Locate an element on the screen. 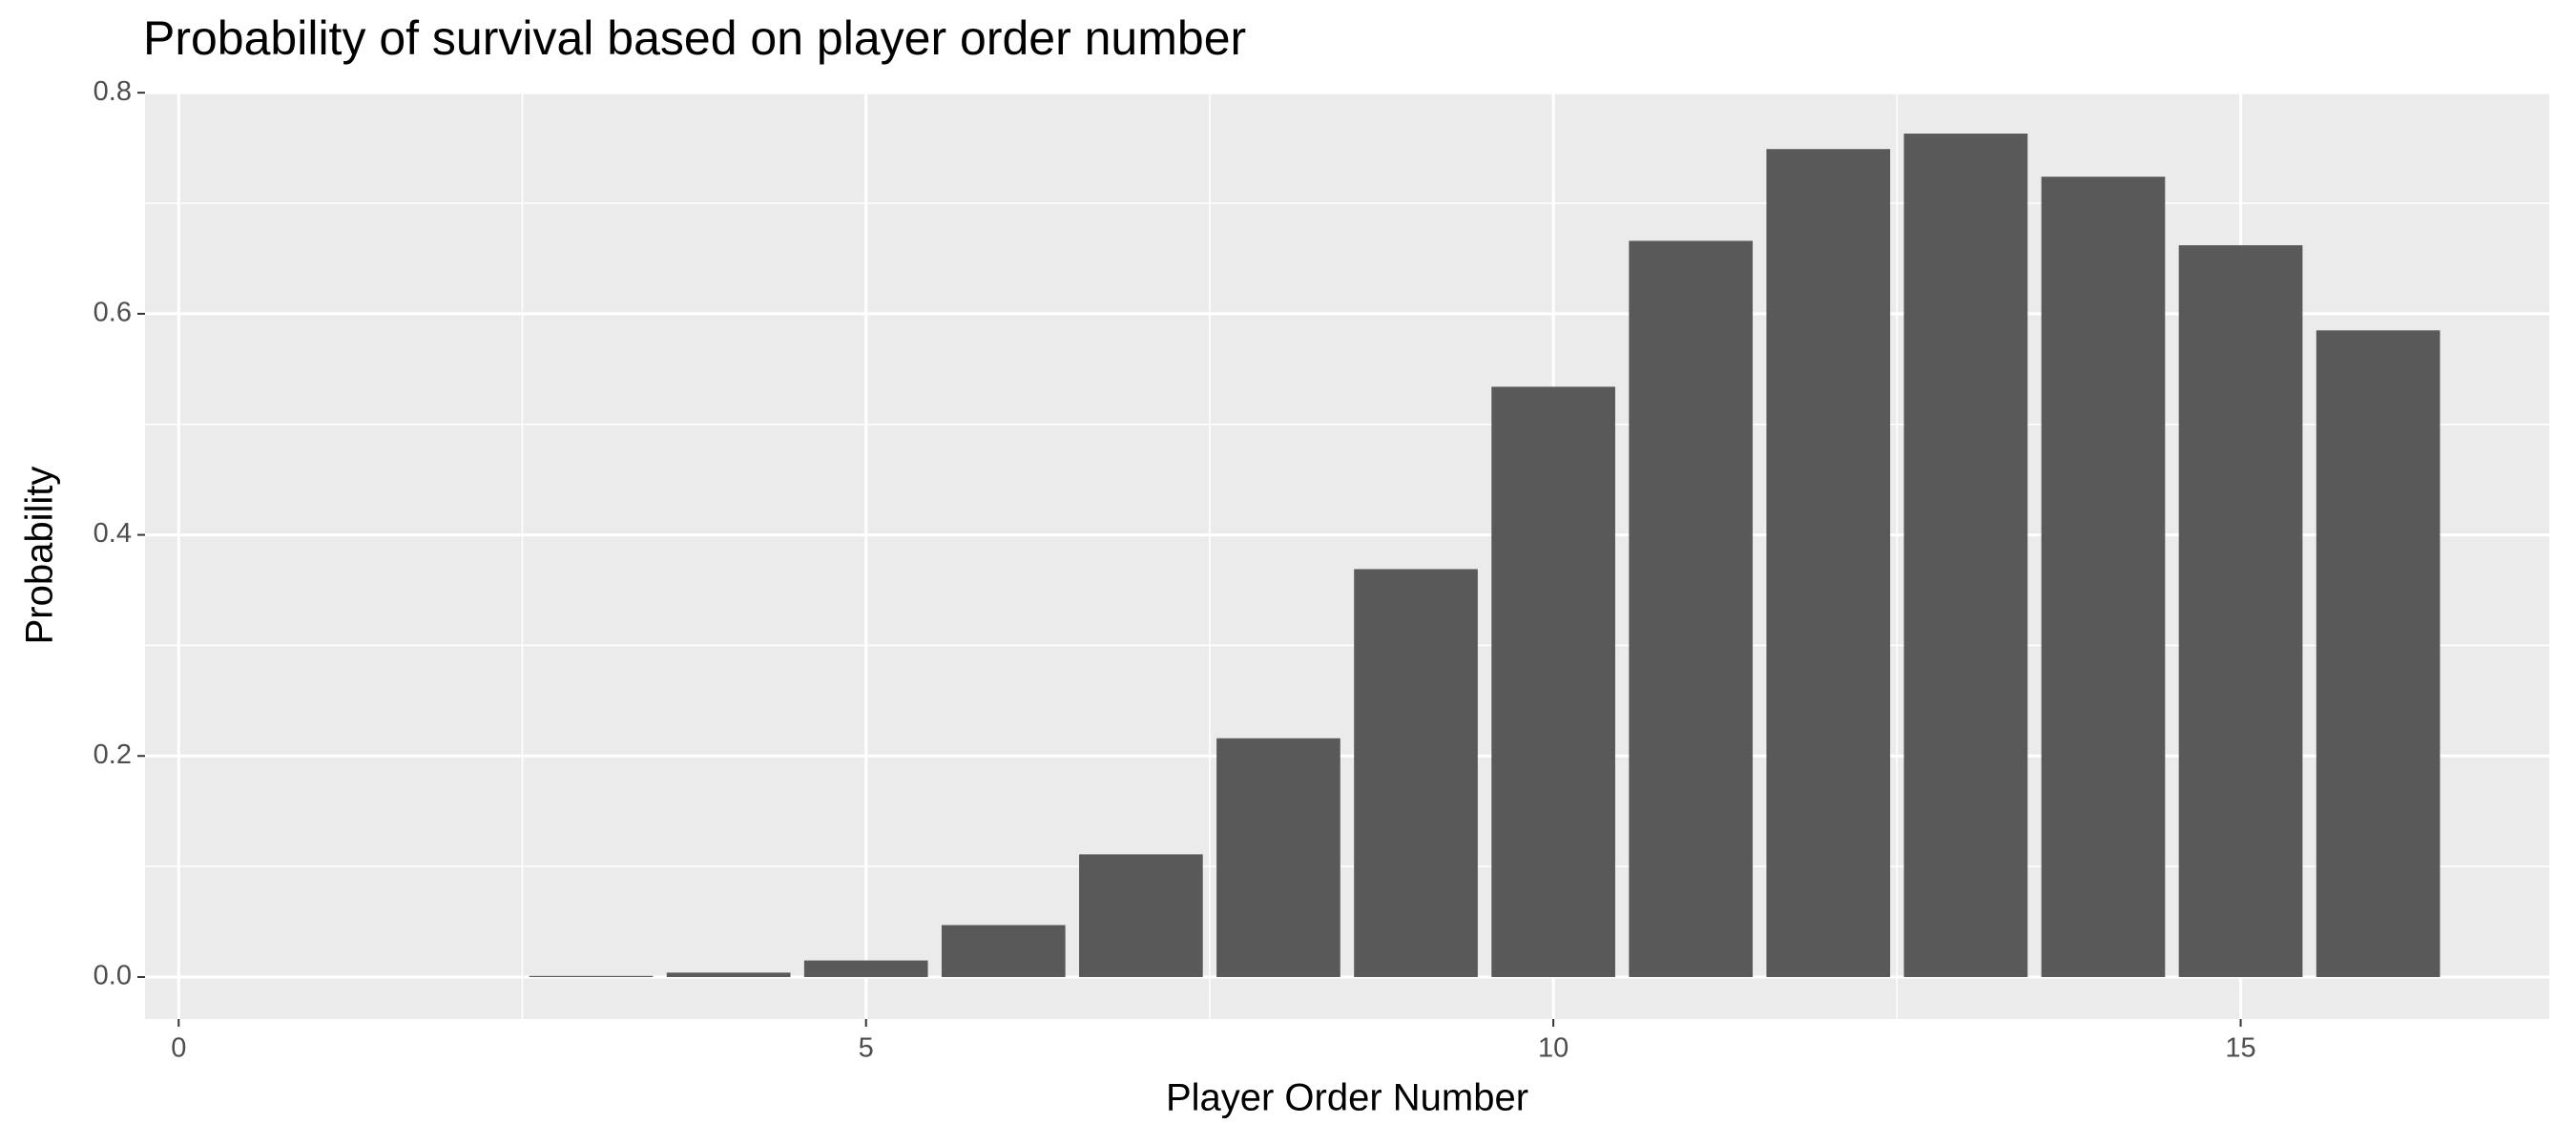 This screenshot has width=2576, height=1145. y-tick-label: 0.0 is located at coordinates (112, 976).